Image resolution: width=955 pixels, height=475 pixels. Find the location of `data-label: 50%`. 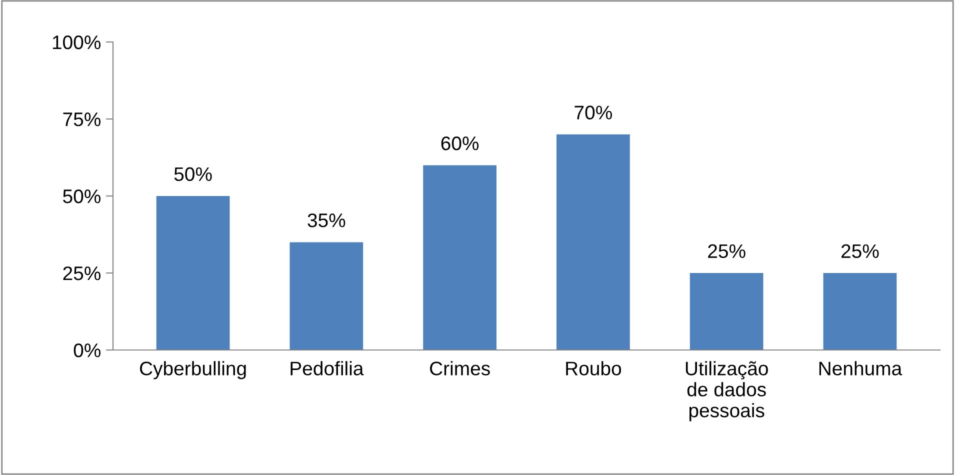

data-label: 50% is located at coordinates (193, 174).